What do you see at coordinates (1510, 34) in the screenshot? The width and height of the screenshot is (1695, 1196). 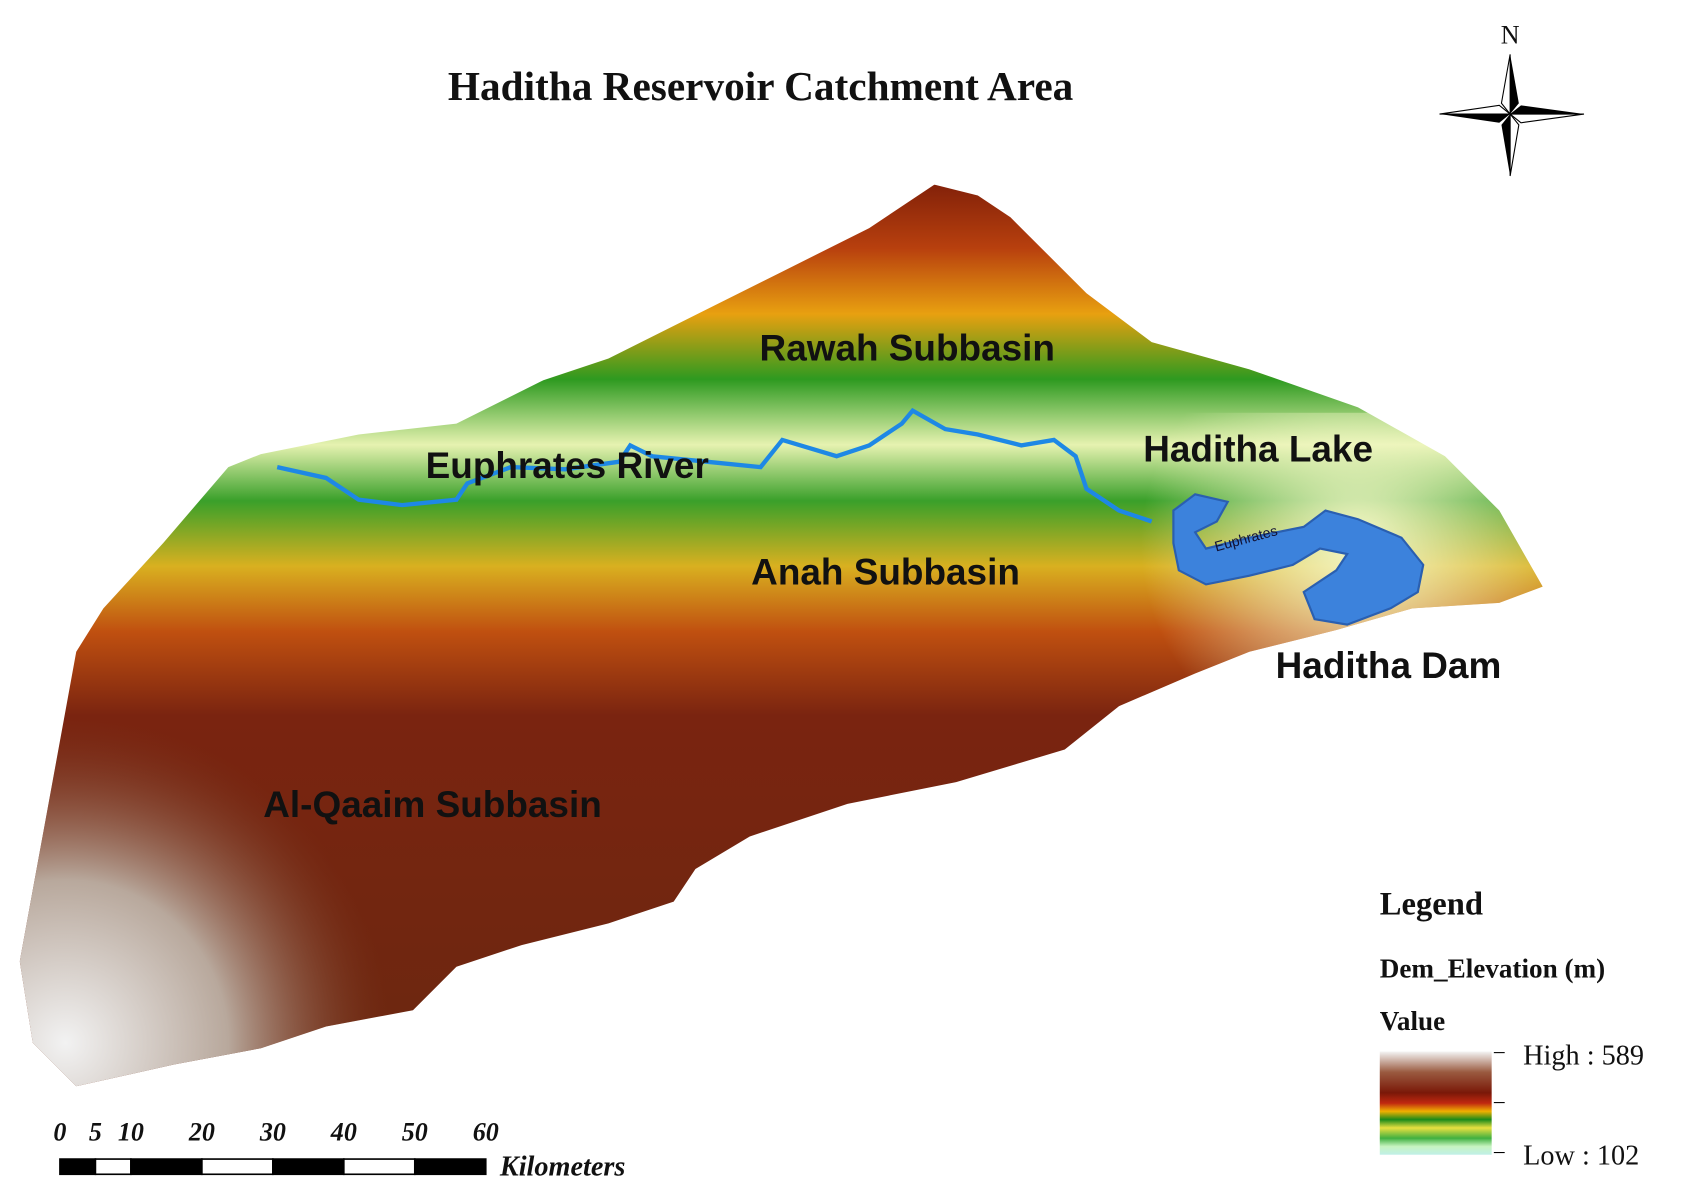 I see `north-label: N` at bounding box center [1510, 34].